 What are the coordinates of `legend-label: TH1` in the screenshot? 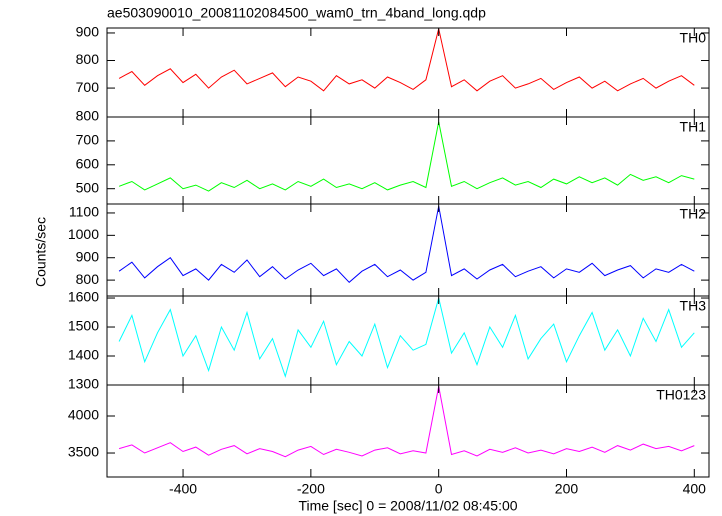 It's located at (693, 127).